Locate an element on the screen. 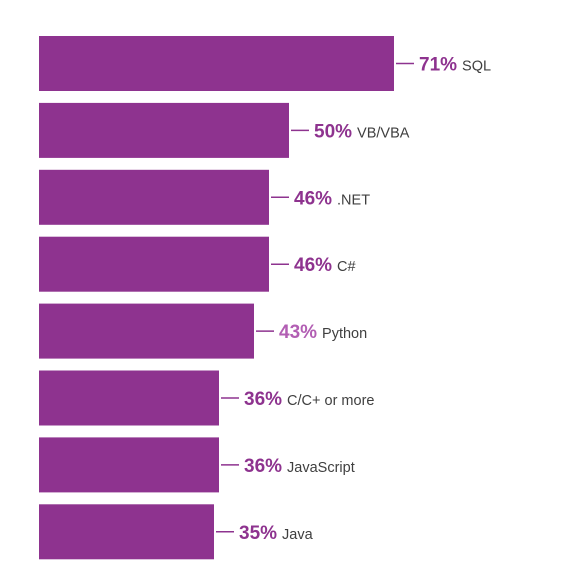 The width and height of the screenshot is (575, 575). value-label-vb-vba: 50% is located at coordinates (333, 131).